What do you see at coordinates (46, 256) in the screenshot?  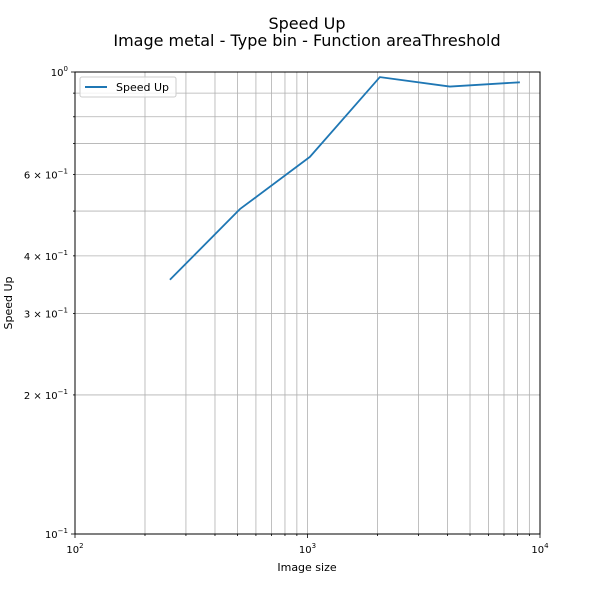 I see `y-tick-label: 4 × 10⁻¹` at bounding box center [46, 256].